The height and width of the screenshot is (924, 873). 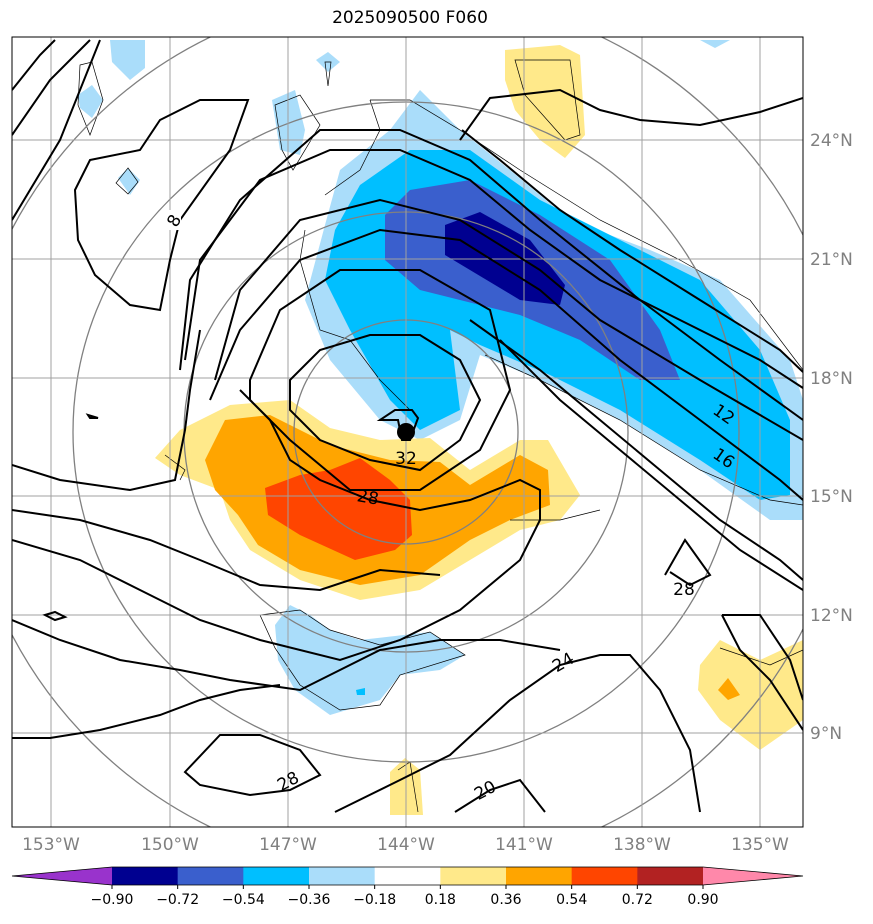 What do you see at coordinates (505, 900) in the screenshot?
I see `colorbar-tick-label: 0.36` at bounding box center [505, 900].